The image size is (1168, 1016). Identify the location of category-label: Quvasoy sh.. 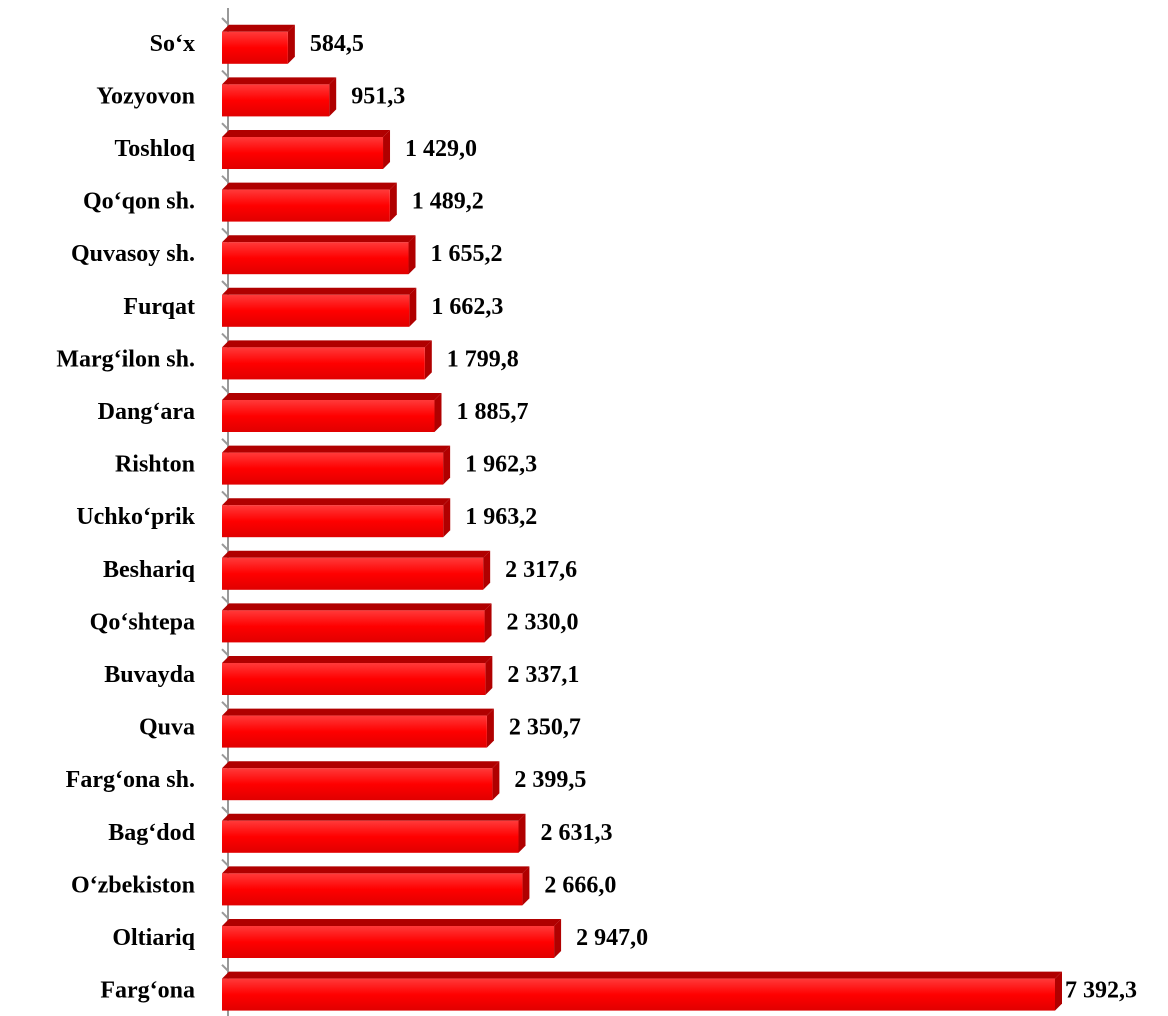
(133, 254).